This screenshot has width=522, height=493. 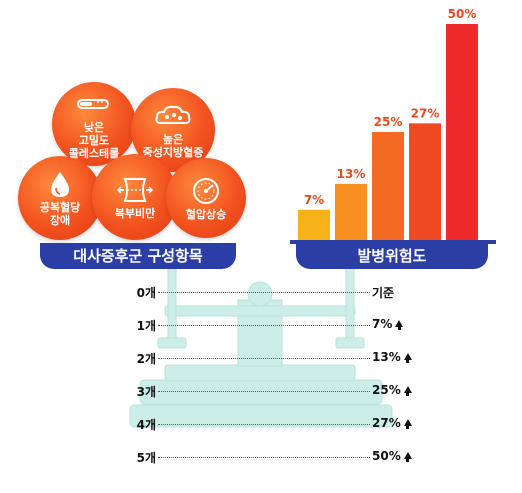 What do you see at coordinates (388, 122) in the screenshot?
I see `risk-bar-label: 25%` at bounding box center [388, 122].